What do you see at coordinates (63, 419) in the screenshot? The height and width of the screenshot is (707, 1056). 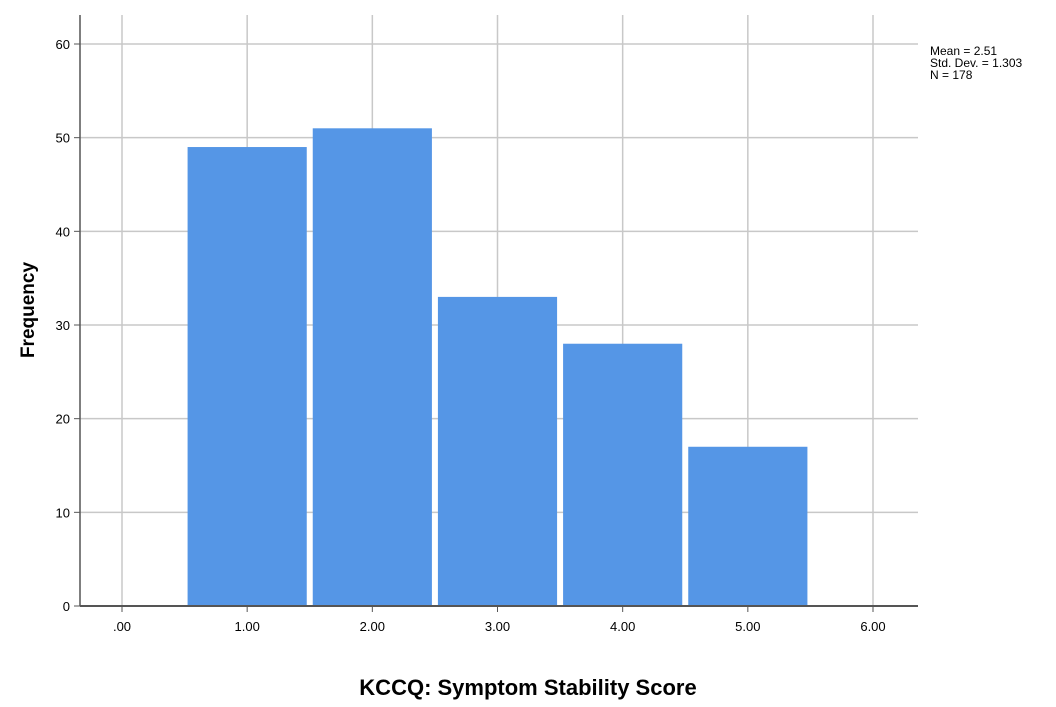 I see `y-tick-label: 20` at bounding box center [63, 419].